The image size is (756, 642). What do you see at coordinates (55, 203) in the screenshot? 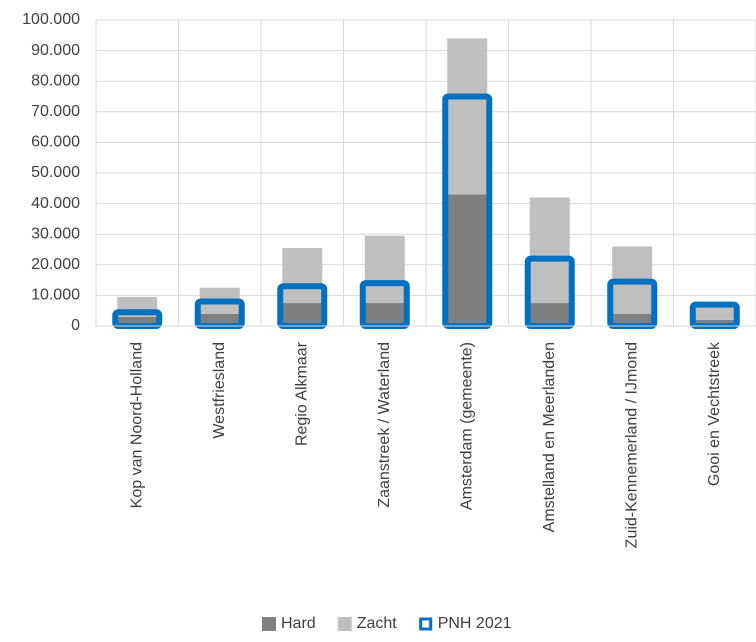
I see `y-tick-label: 40.000` at bounding box center [55, 203].